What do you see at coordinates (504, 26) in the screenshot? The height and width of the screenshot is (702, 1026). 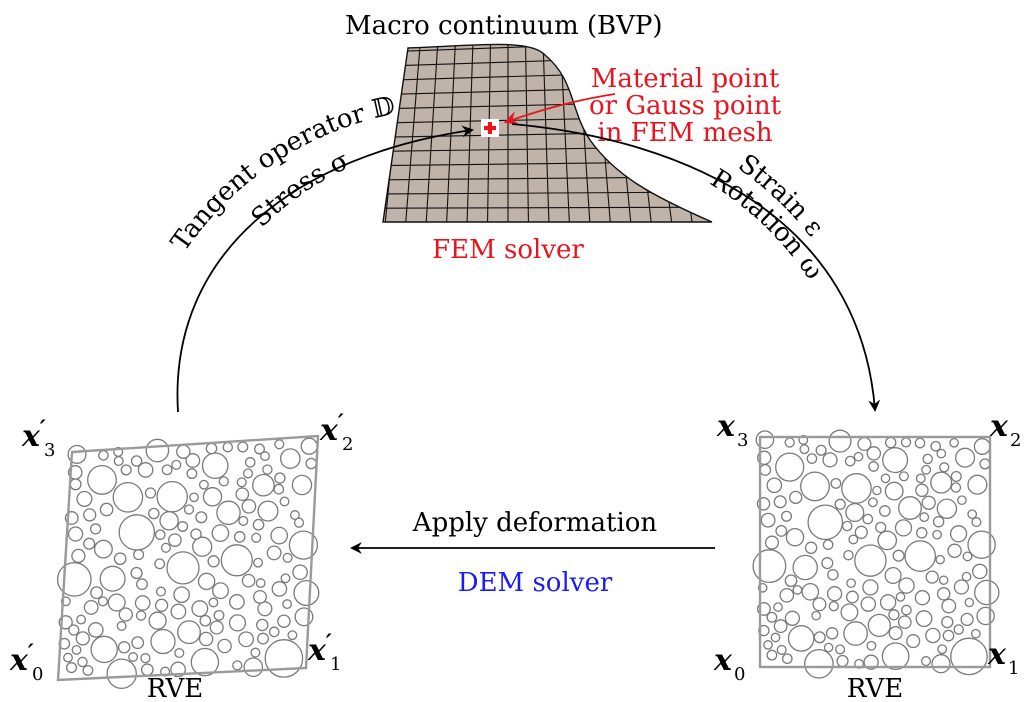 I see `macro-title: Macro continuum (BVP)` at bounding box center [504, 26].